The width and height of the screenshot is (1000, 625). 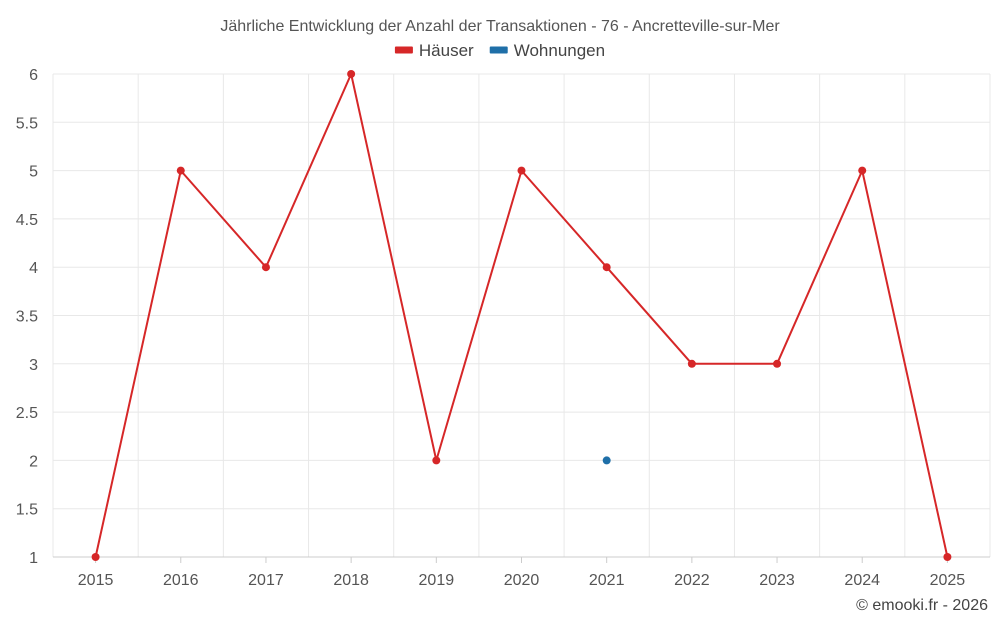 What do you see at coordinates (437, 580) in the screenshot?
I see `x-tick-label: 2019` at bounding box center [437, 580].